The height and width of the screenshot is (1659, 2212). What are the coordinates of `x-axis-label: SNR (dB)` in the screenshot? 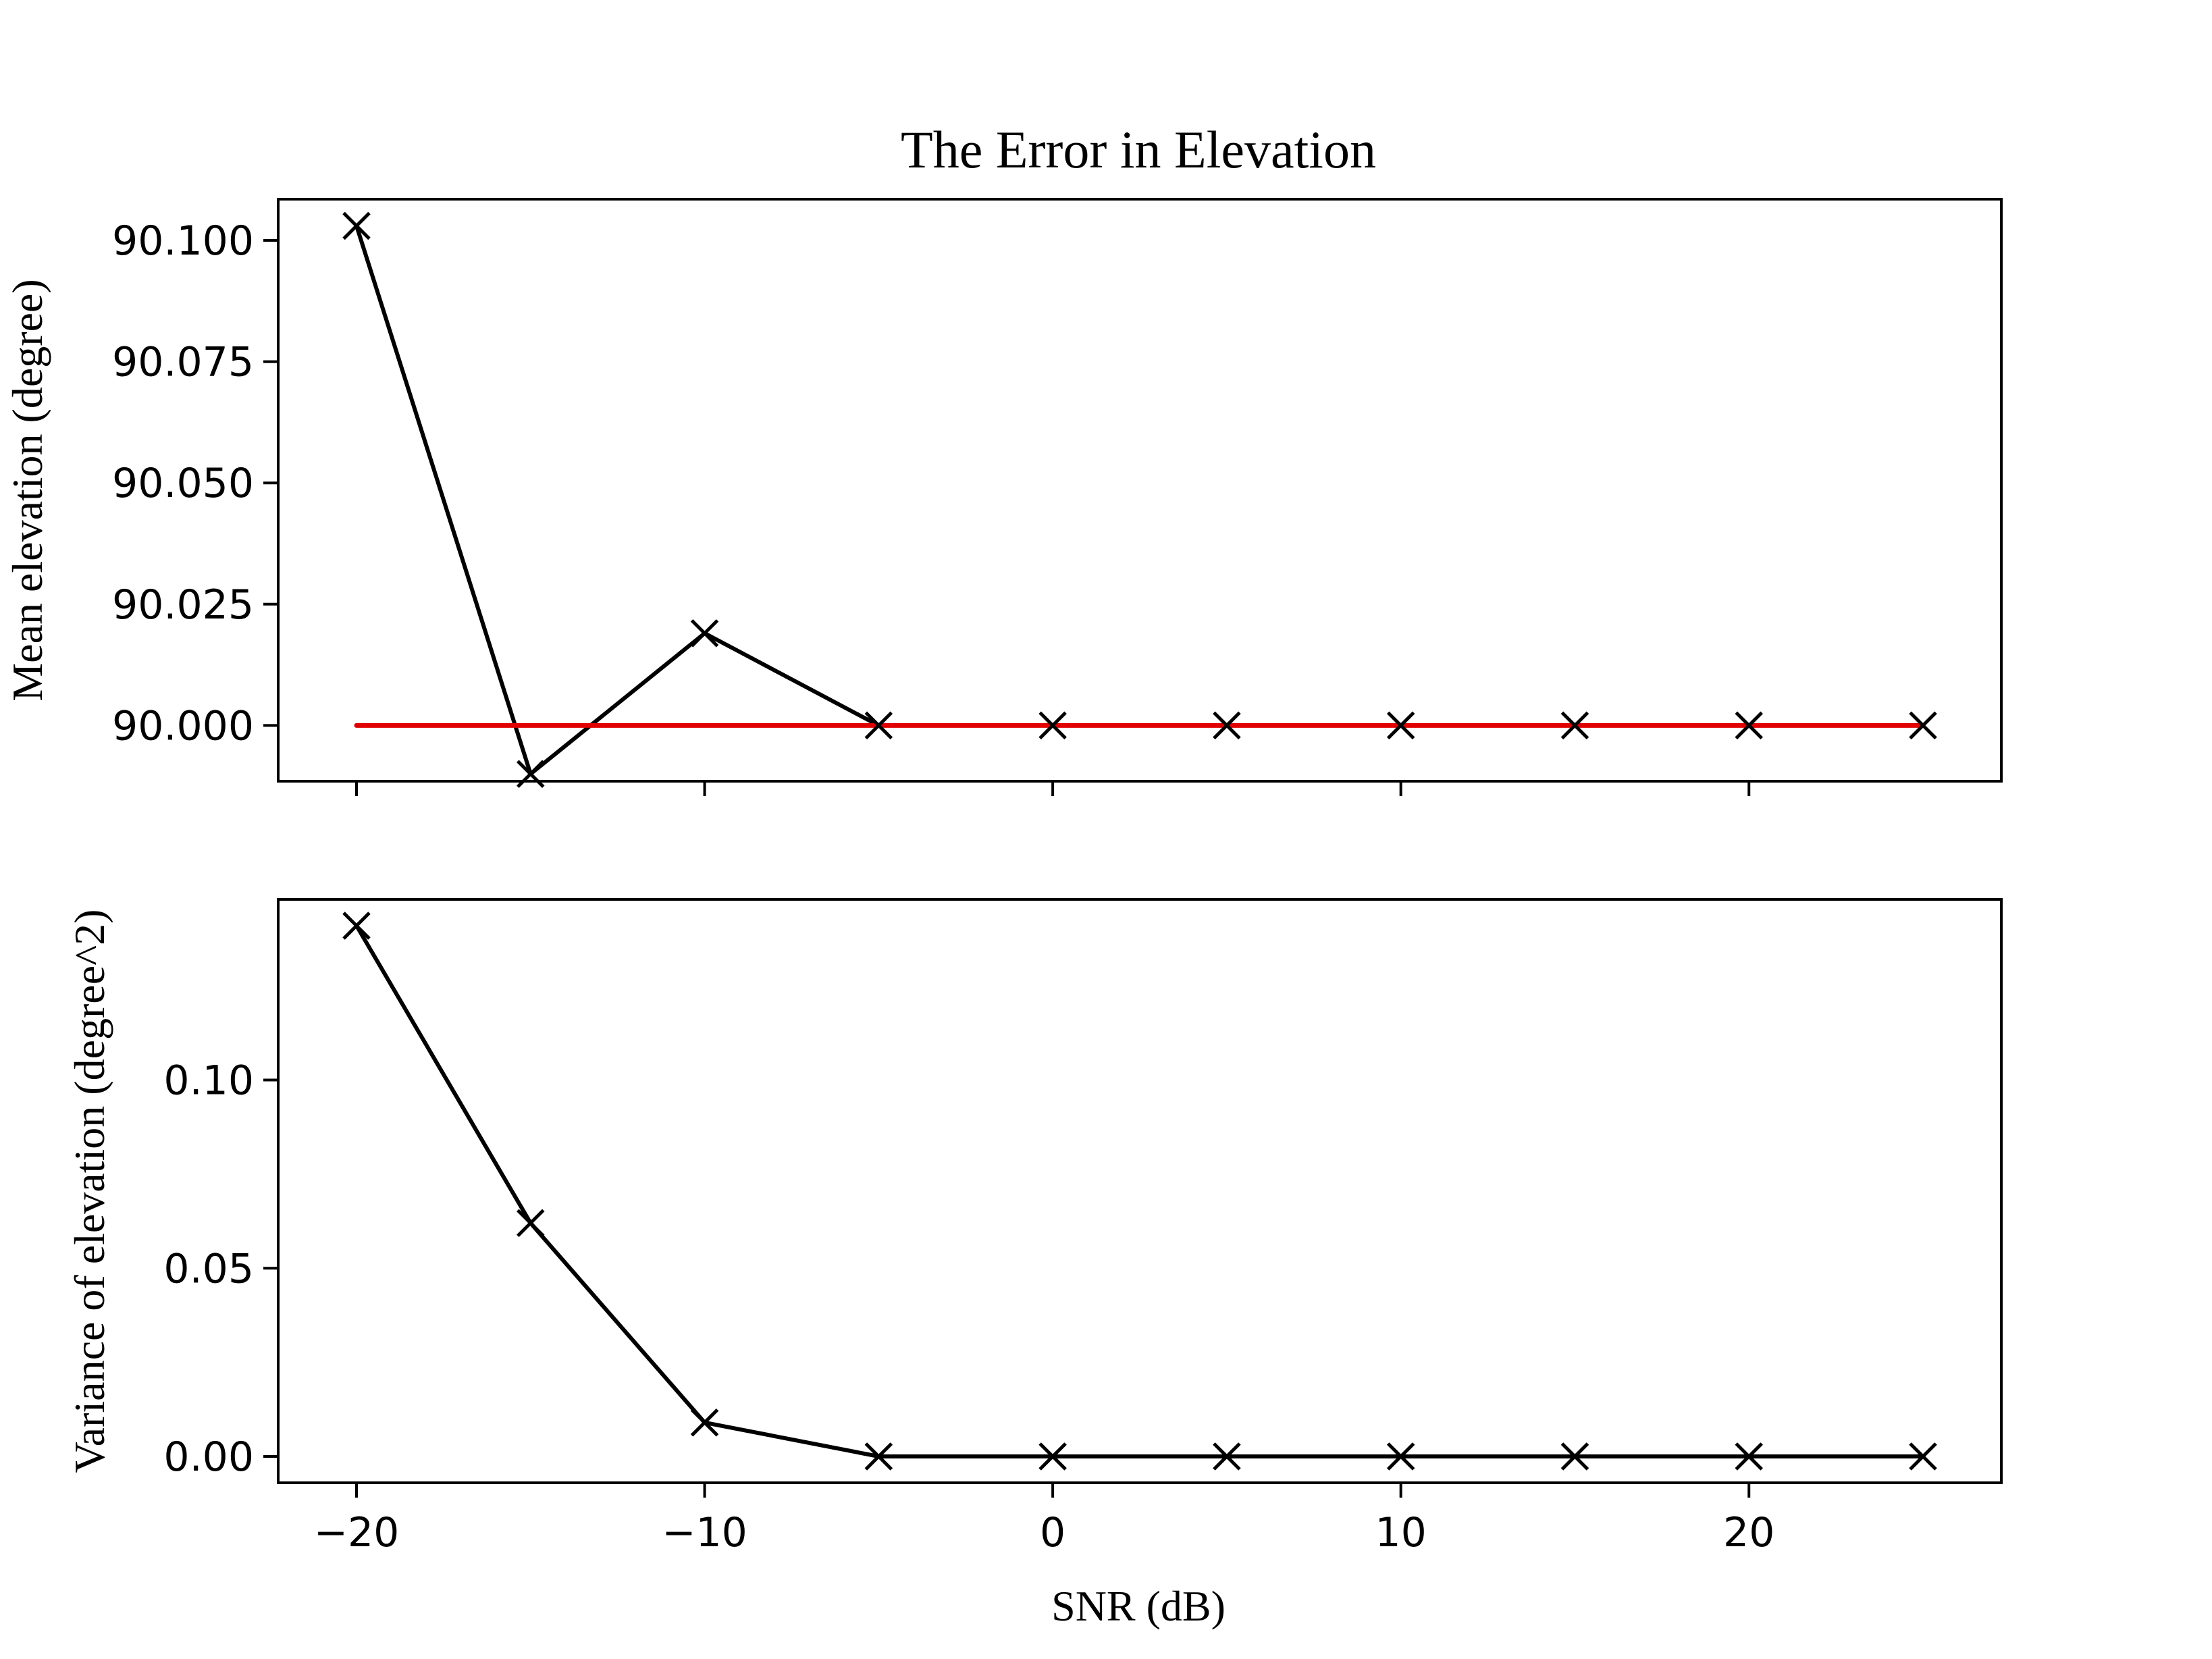 It's located at (1138, 1606).